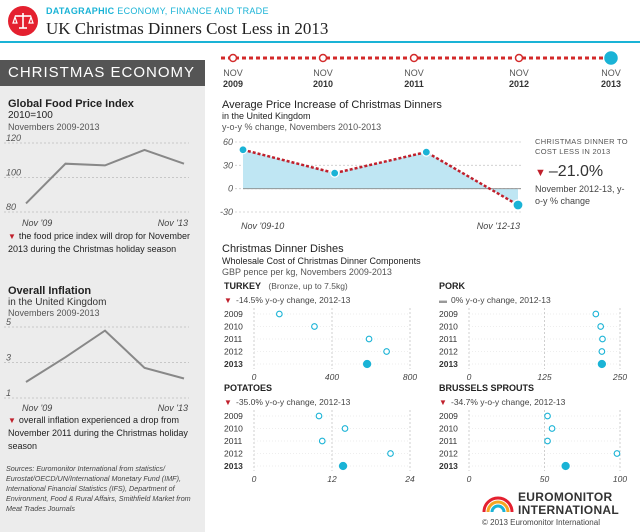  What do you see at coordinates (410, 376) in the screenshot?
I see `x-tick-label: 800` at bounding box center [410, 376].